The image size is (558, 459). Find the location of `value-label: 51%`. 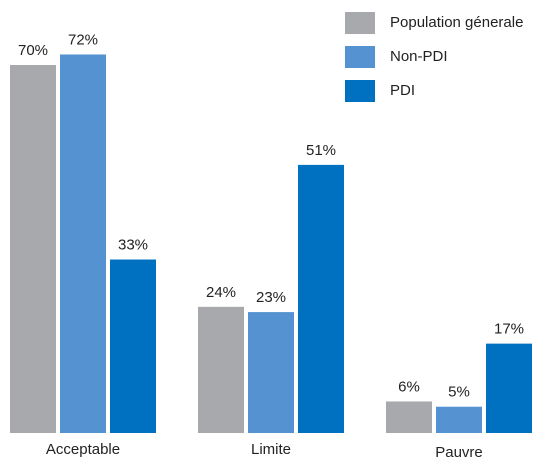

value-label: 51% is located at coordinates (321, 150).